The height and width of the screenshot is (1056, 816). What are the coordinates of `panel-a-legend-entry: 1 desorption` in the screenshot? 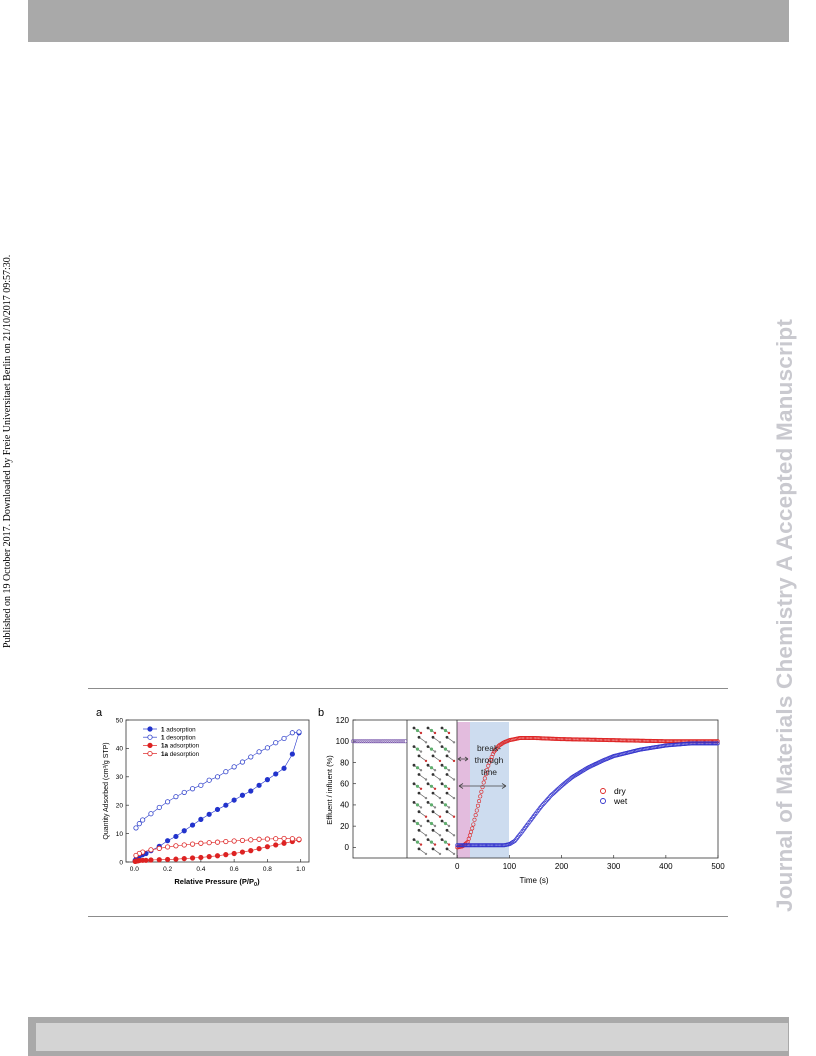 It's located at (178, 738).